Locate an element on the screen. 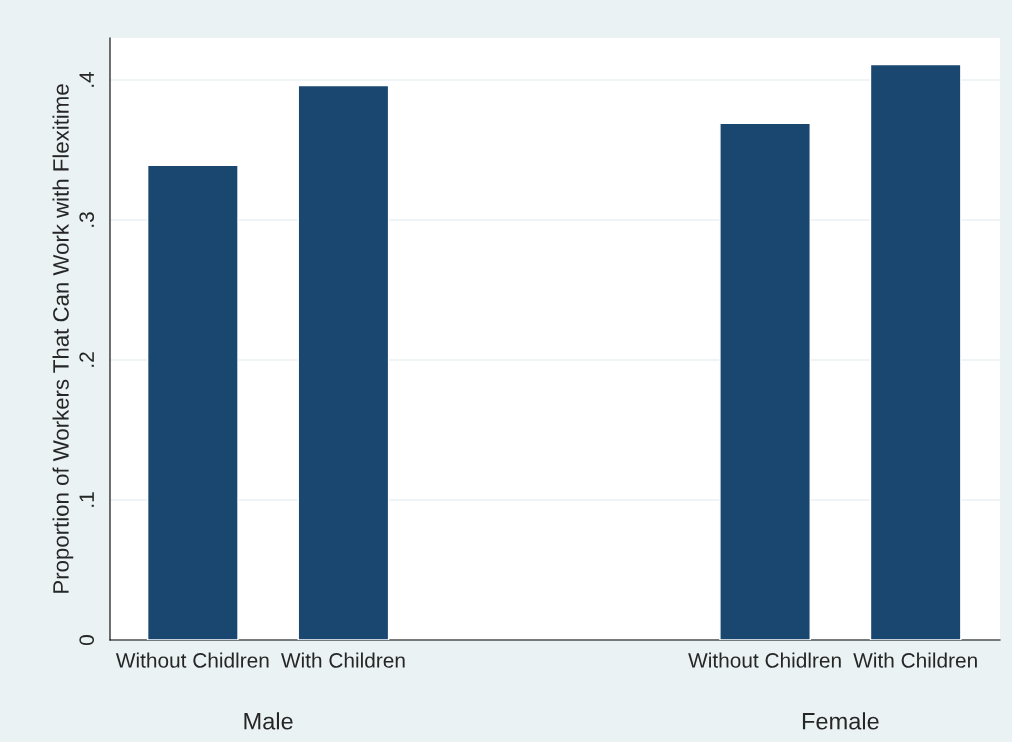 The height and width of the screenshot is (742, 1012). text: Female is located at coordinates (840, 721).